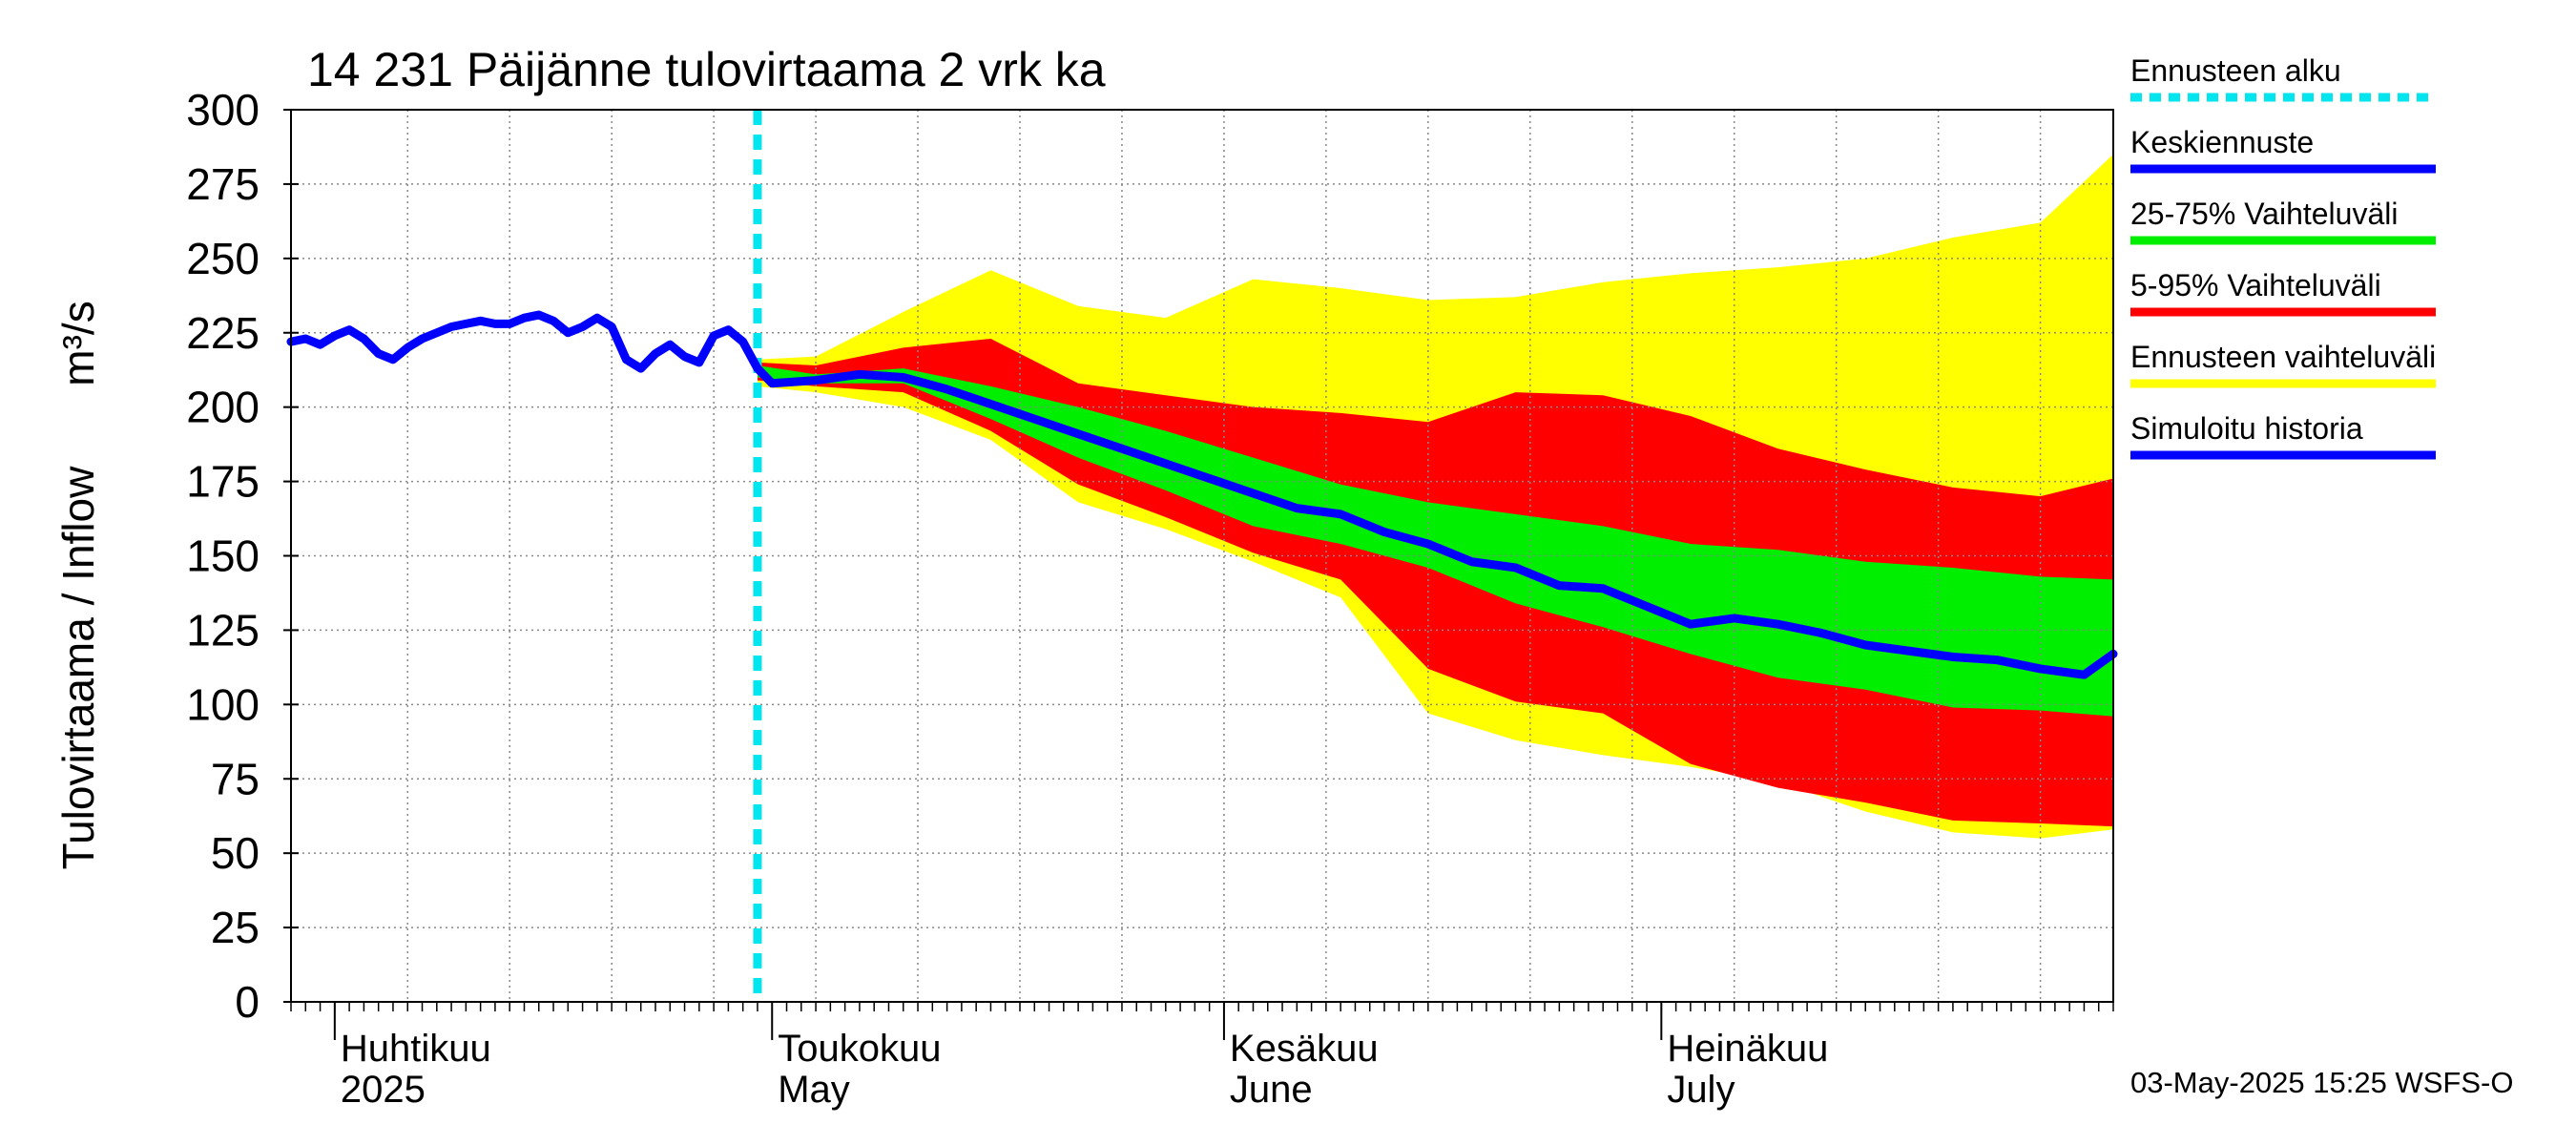 This screenshot has width=2576, height=1145. I want to click on y-tick-label: 275, so click(223, 184).